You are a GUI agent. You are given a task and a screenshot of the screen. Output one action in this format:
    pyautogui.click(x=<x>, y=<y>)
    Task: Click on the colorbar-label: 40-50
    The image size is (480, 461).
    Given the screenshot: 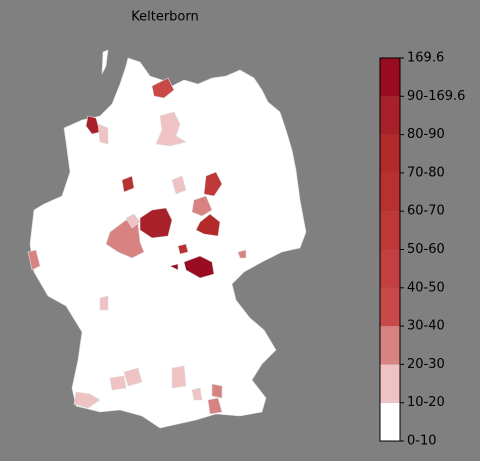 What is the action you would take?
    pyautogui.click(x=426, y=287)
    